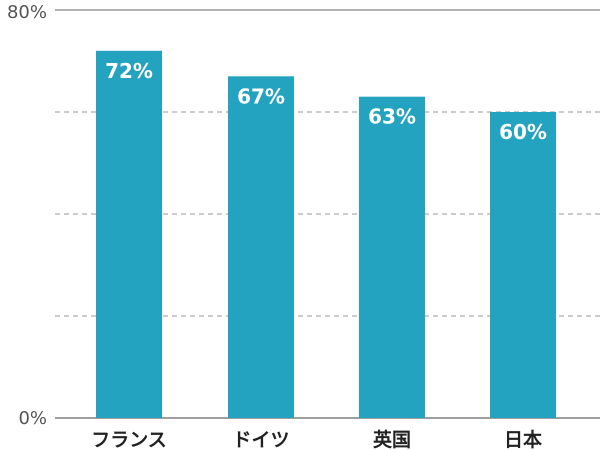  Describe the element at coordinates (392, 439) in the screenshot. I see `category-label-3: 英国` at that location.